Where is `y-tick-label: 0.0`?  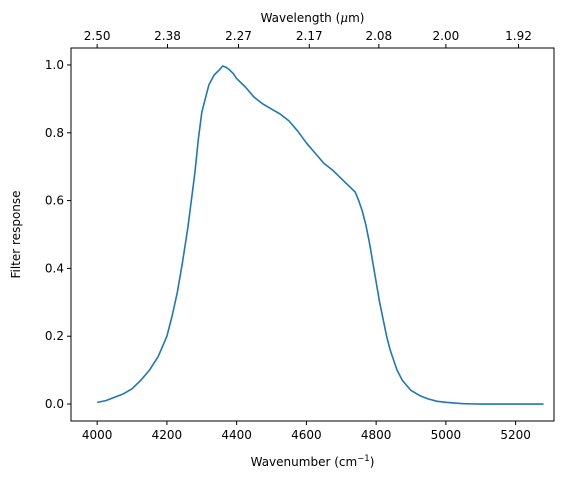
y-tick-label: 0.0 is located at coordinates (54, 404).